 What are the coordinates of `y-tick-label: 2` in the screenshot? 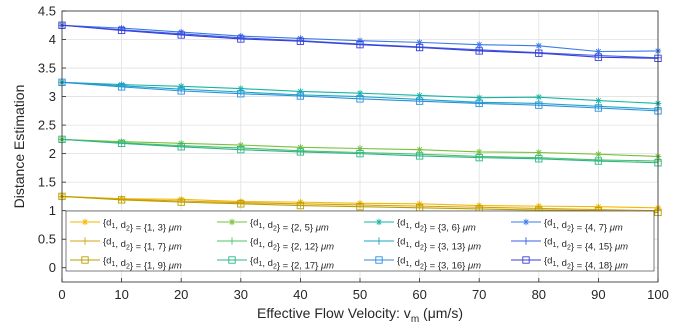 It's located at (52, 153).